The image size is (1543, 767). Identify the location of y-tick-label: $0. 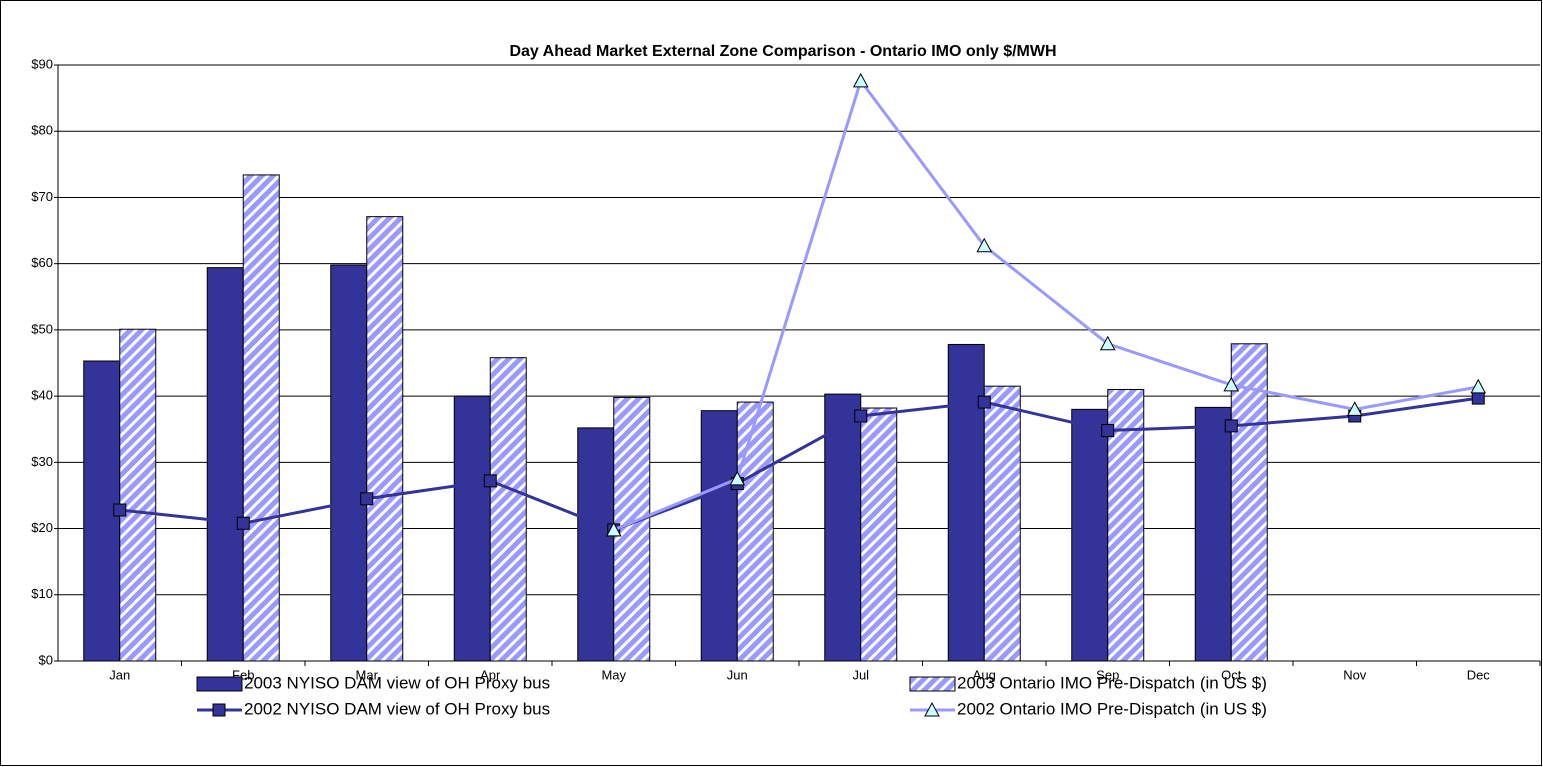
(46, 659).